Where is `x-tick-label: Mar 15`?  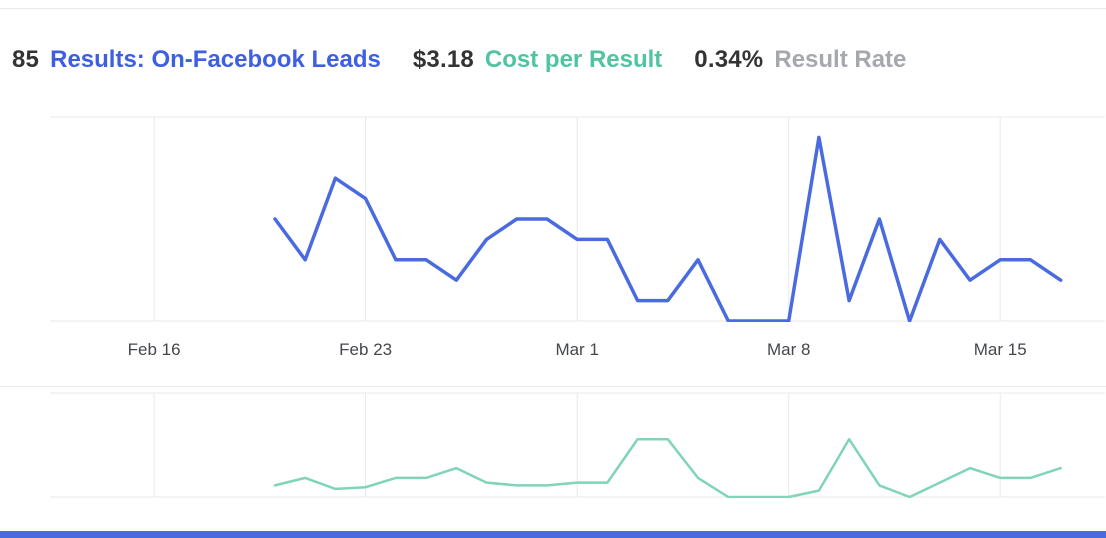 x-tick-label: Mar 15 is located at coordinates (1000, 349).